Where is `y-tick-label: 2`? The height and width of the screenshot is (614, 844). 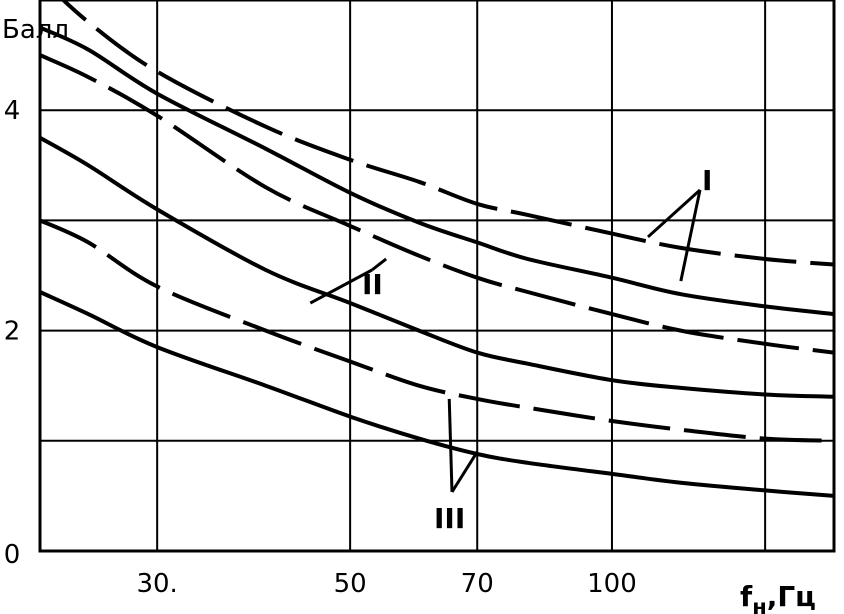
y-tick-label: 2 is located at coordinates (12, 332).